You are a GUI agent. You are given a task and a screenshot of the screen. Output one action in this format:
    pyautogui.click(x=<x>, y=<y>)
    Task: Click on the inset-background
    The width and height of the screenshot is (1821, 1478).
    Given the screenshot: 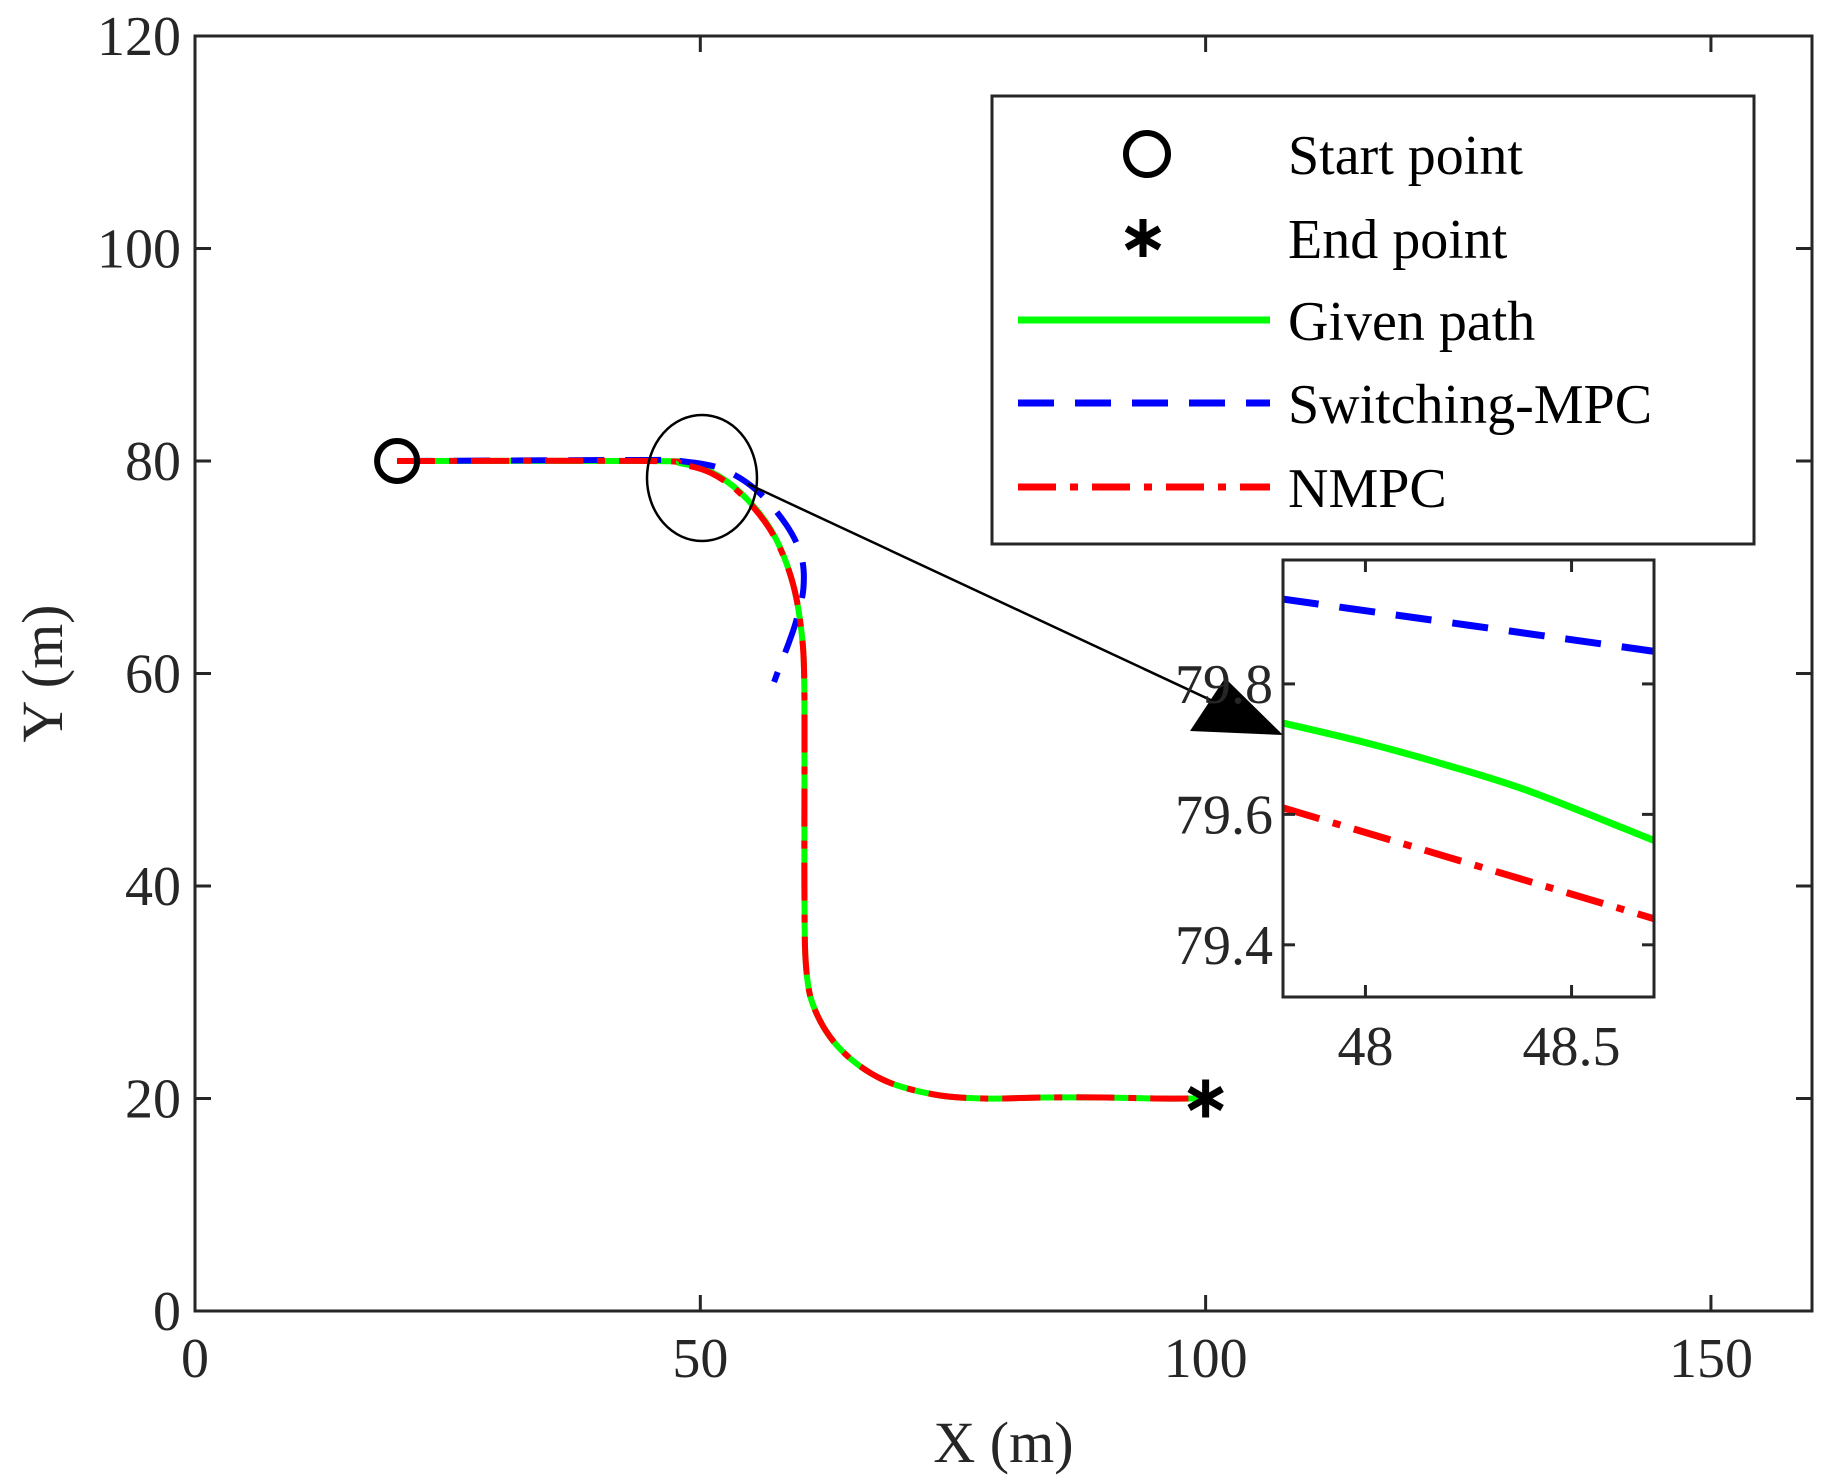 What is the action you would take?
    pyautogui.click(x=1468, y=778)
    